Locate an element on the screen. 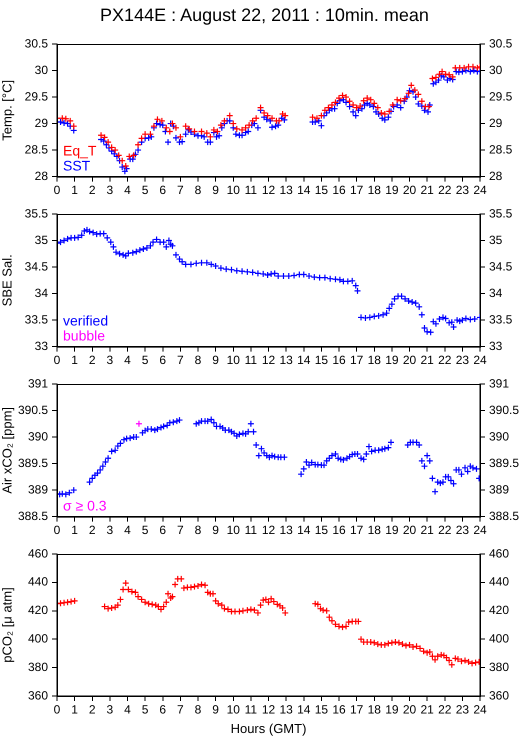 This screenshot has height=739, width=529. y2-tick-label: 440 is located at coordinates (499, 581).